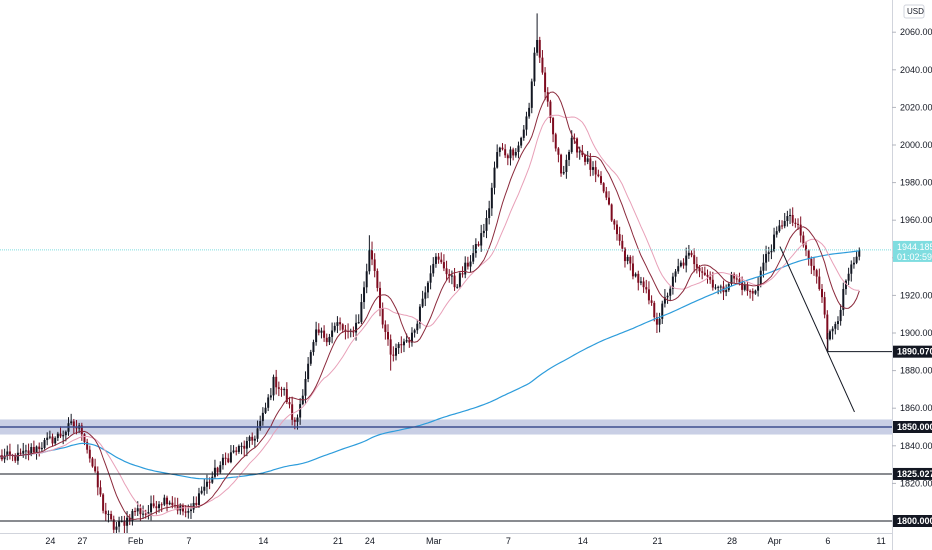  What do you see at coordinates (916, 70) in the screenshot?
I see `price-tick-label: 2040.000` at bounding box center [916, 70].